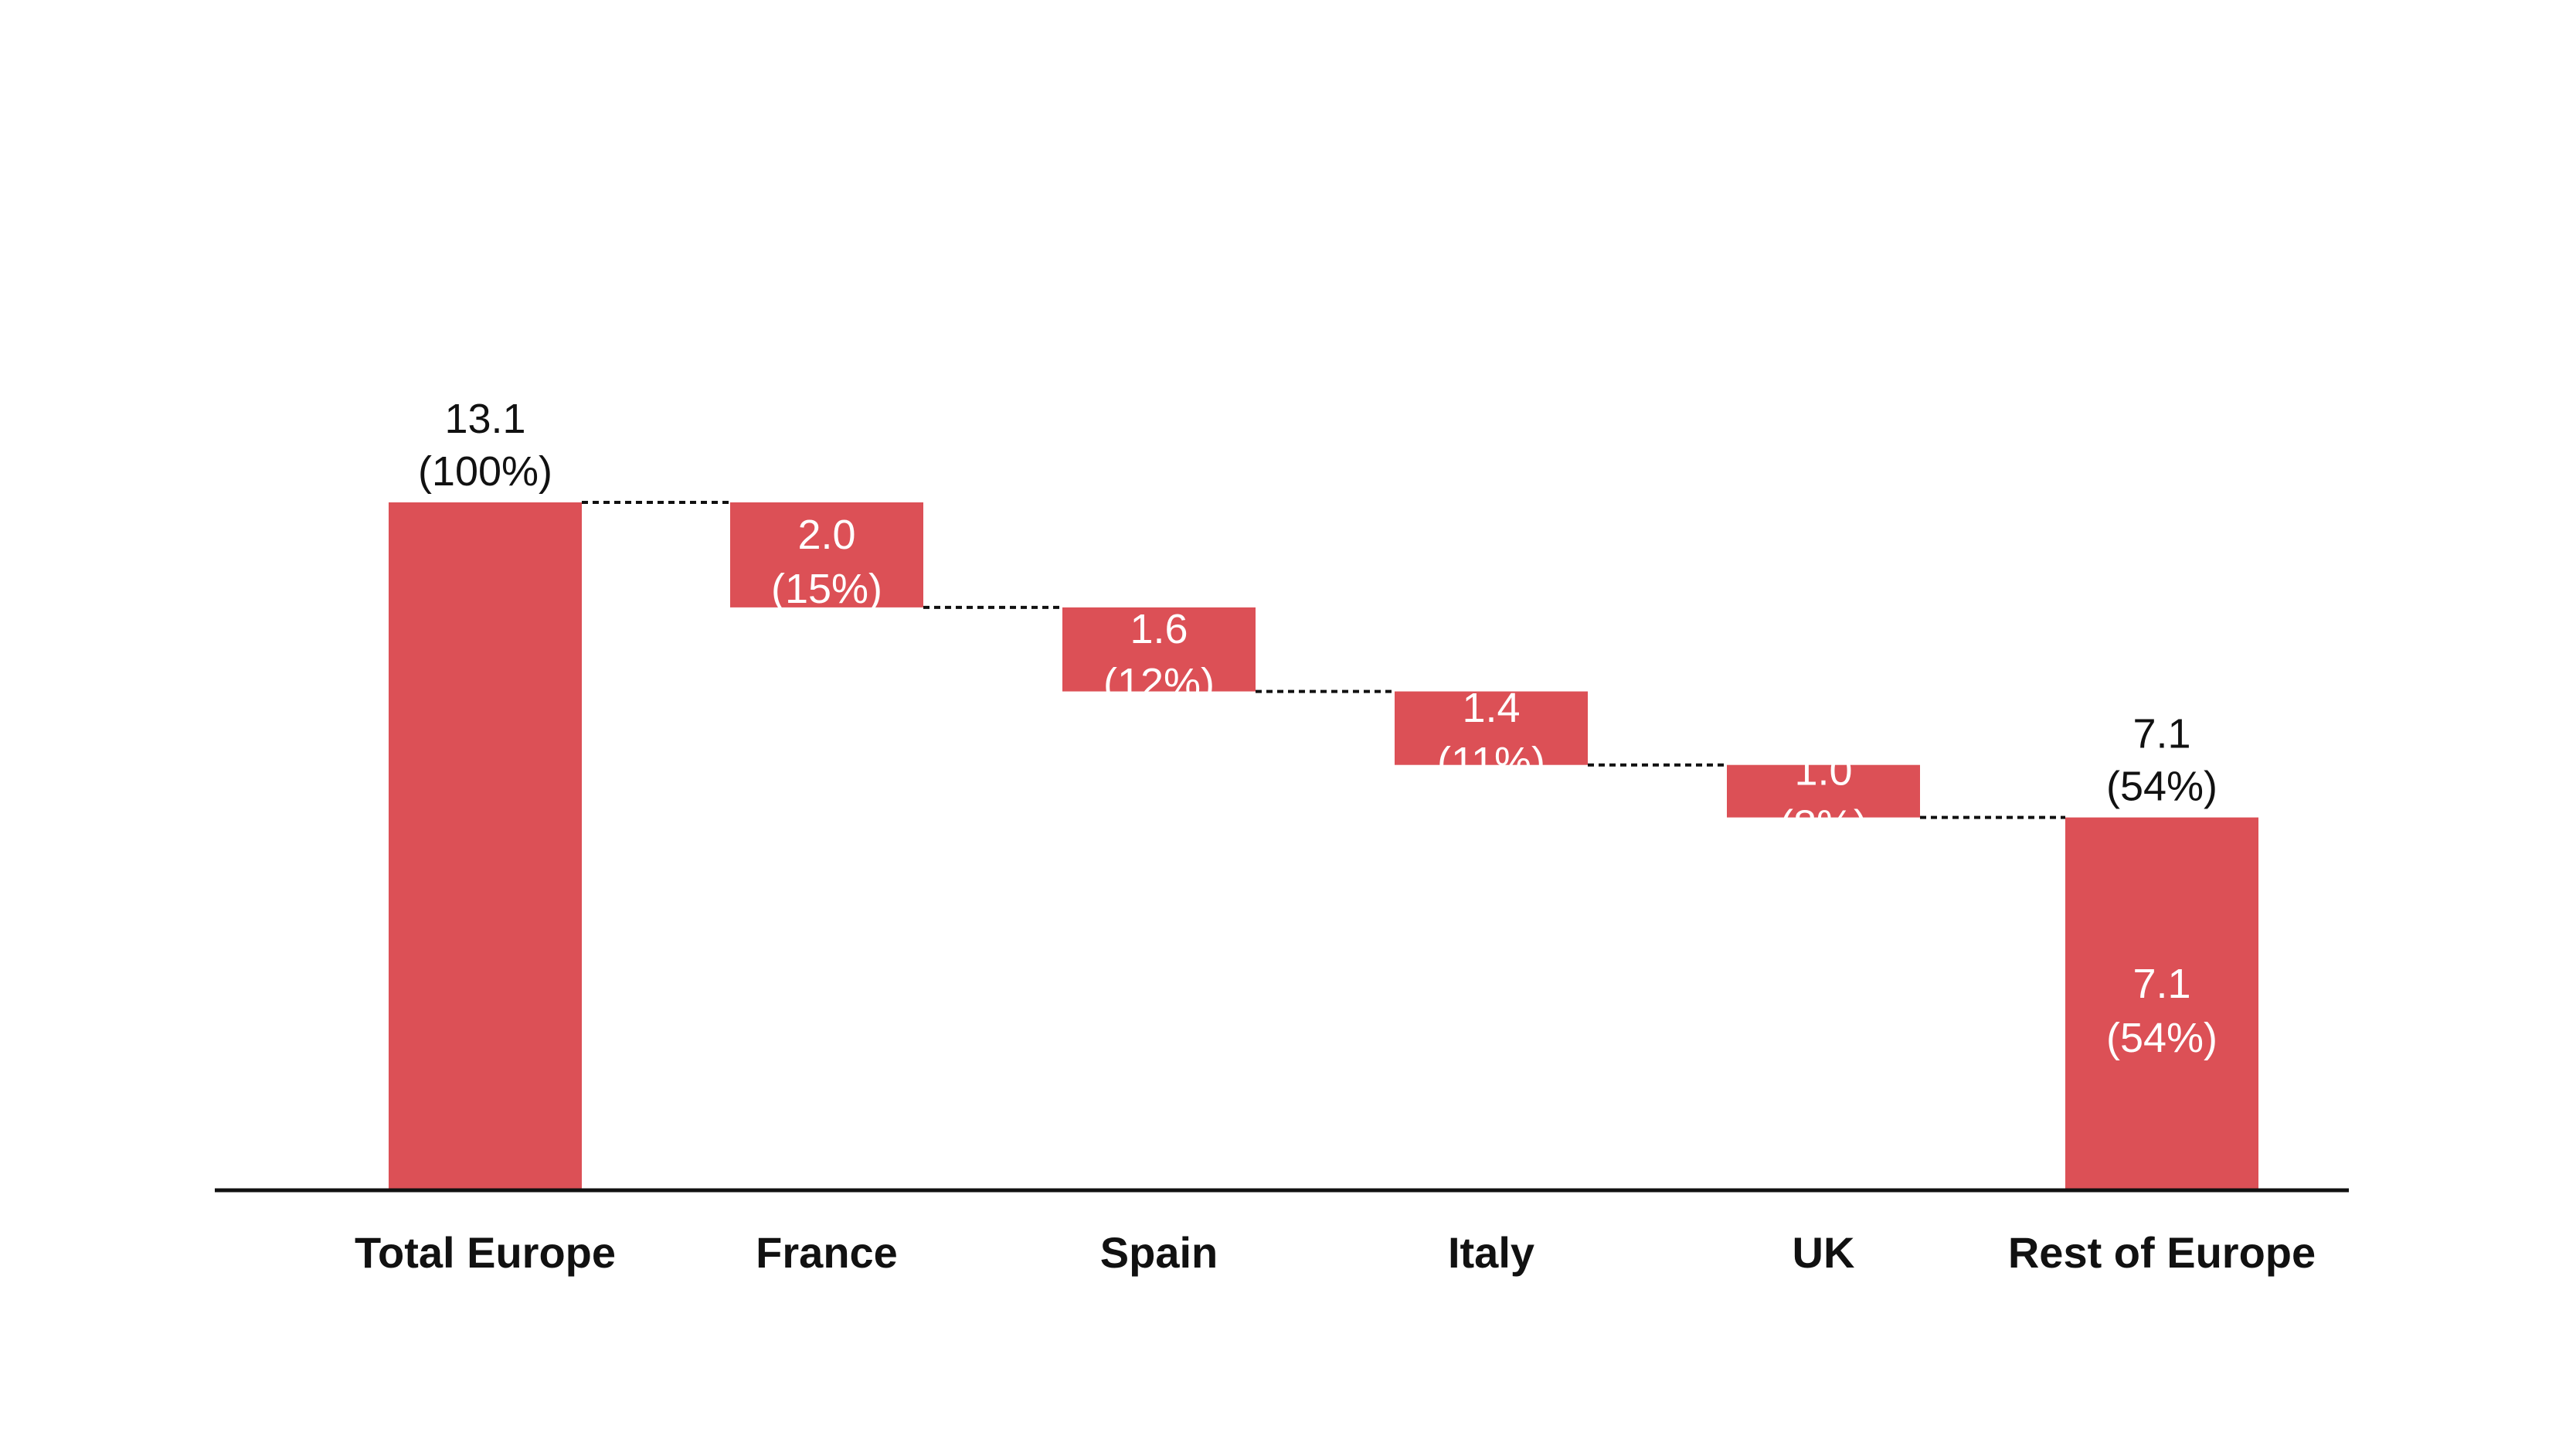 This screenshot has height=1443, width=2576. I want to click on data-label-value: 1.4, so click(1491, 708).